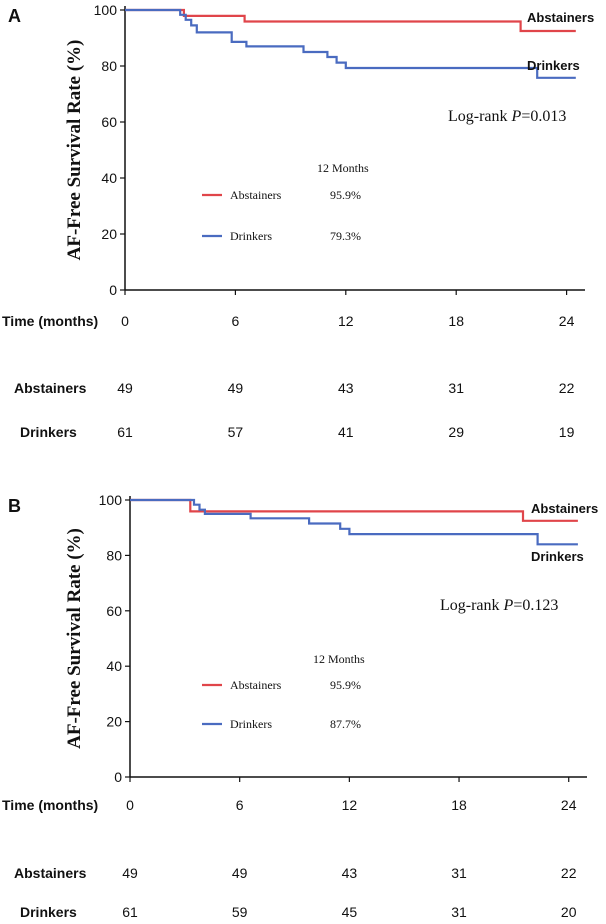 The image size is (606, 924). I want to click on log-rank-annotation: Log-rank P=0.013, so click(507, 116).